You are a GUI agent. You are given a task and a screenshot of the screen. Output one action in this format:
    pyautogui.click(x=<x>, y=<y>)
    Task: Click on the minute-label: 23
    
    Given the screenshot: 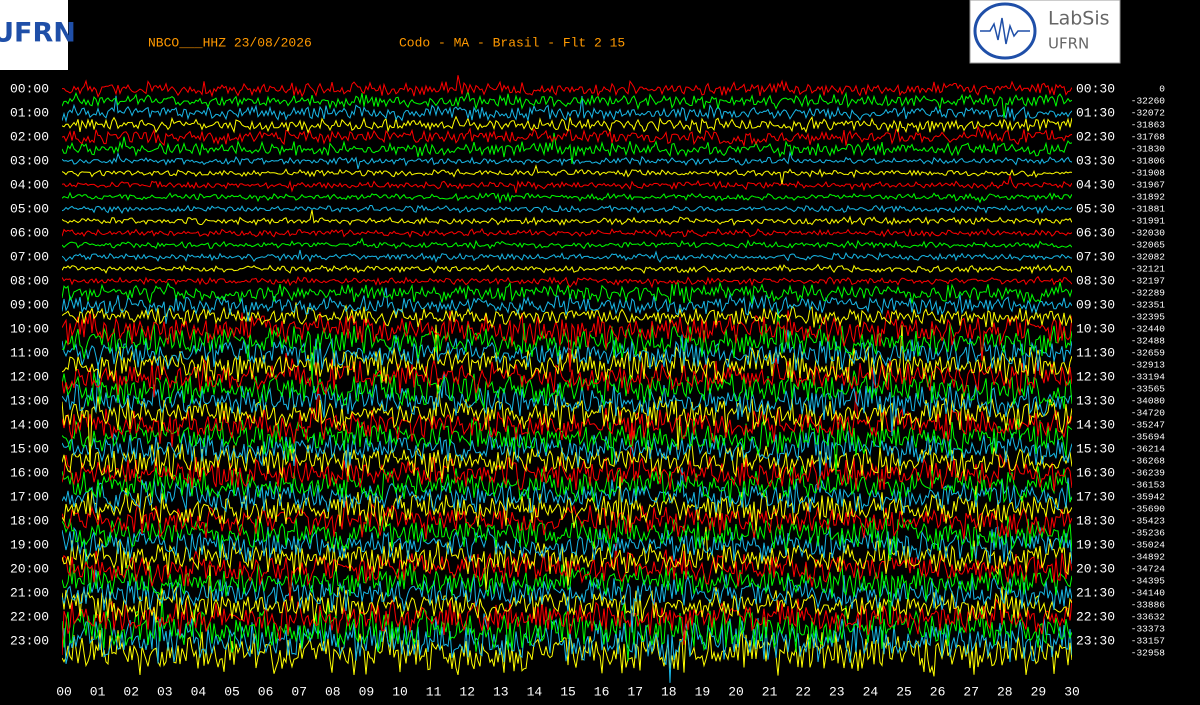 What is the action you would take?
    pyautogui.click(x=837, y=691)
    